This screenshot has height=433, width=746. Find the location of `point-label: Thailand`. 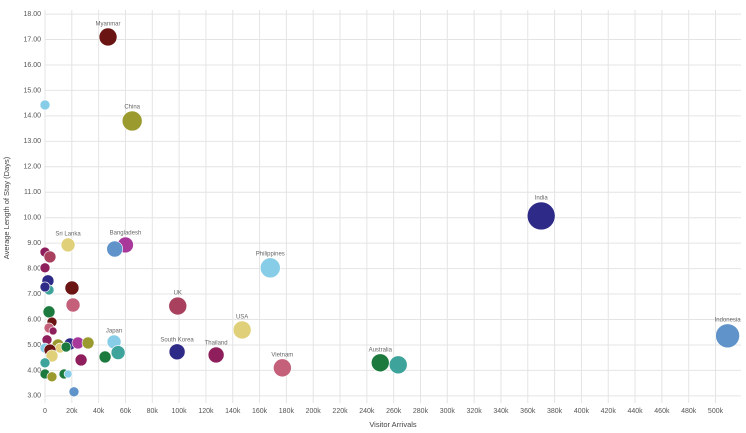

point-label: Thailand is located at coordinates (216, 343).